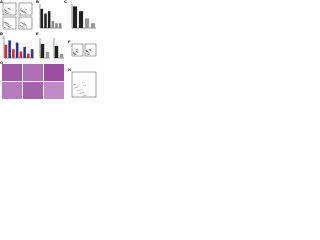  What do you see at coordinates (48, 49) in the screenshot?
I see `figure: A B C D E F G H` at bounding box center [48, 49].